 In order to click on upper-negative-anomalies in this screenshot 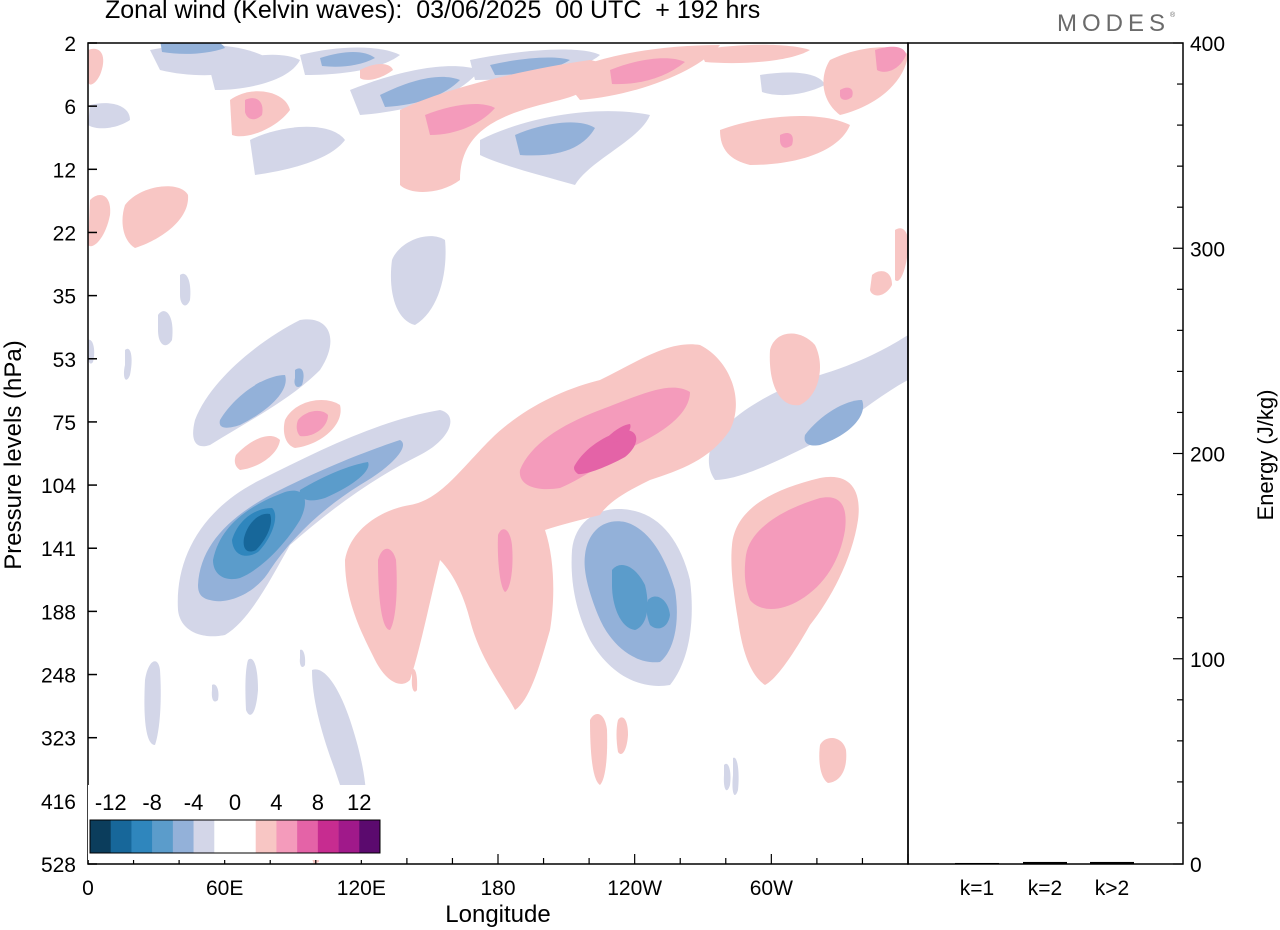, I will do `click(456, 114)`.